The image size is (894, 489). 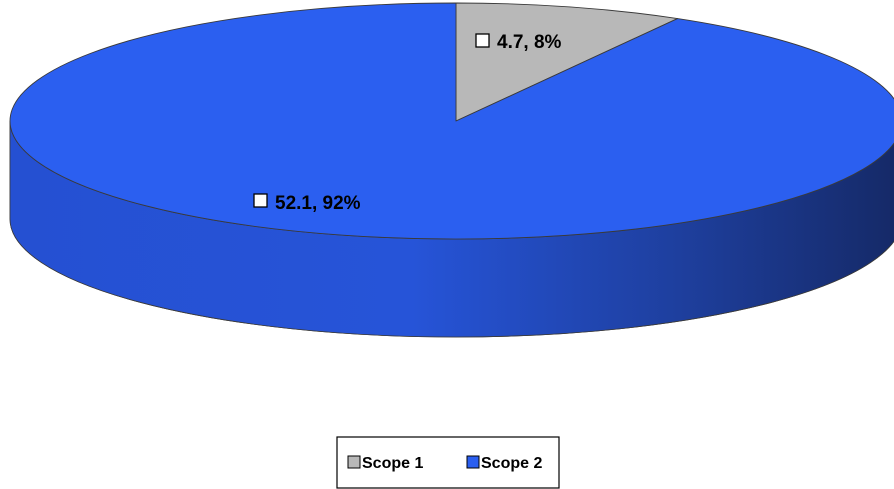 What do you see at coordinates (318, 203) in the screenshot?
I see `data-label-scope-2: 52.1, 92%` at bounding box center [318, 203].